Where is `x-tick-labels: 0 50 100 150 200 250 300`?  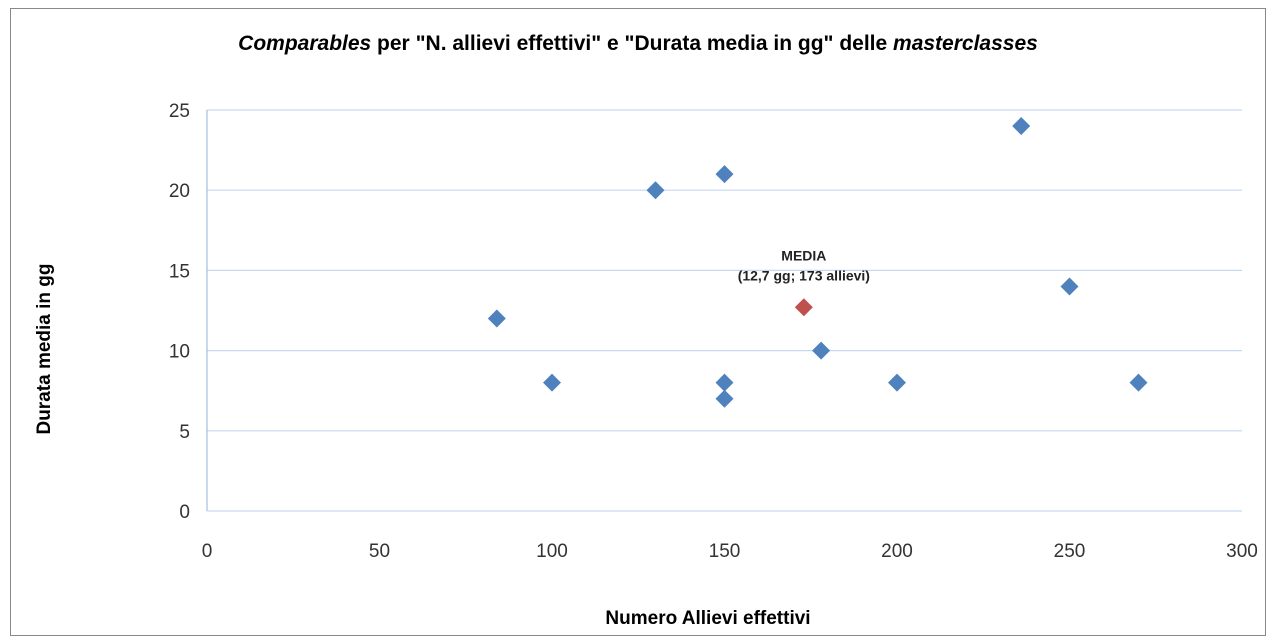 x-tick-labels: 0 50 100 150 200 250 300 is located at coordinates (730, 551).